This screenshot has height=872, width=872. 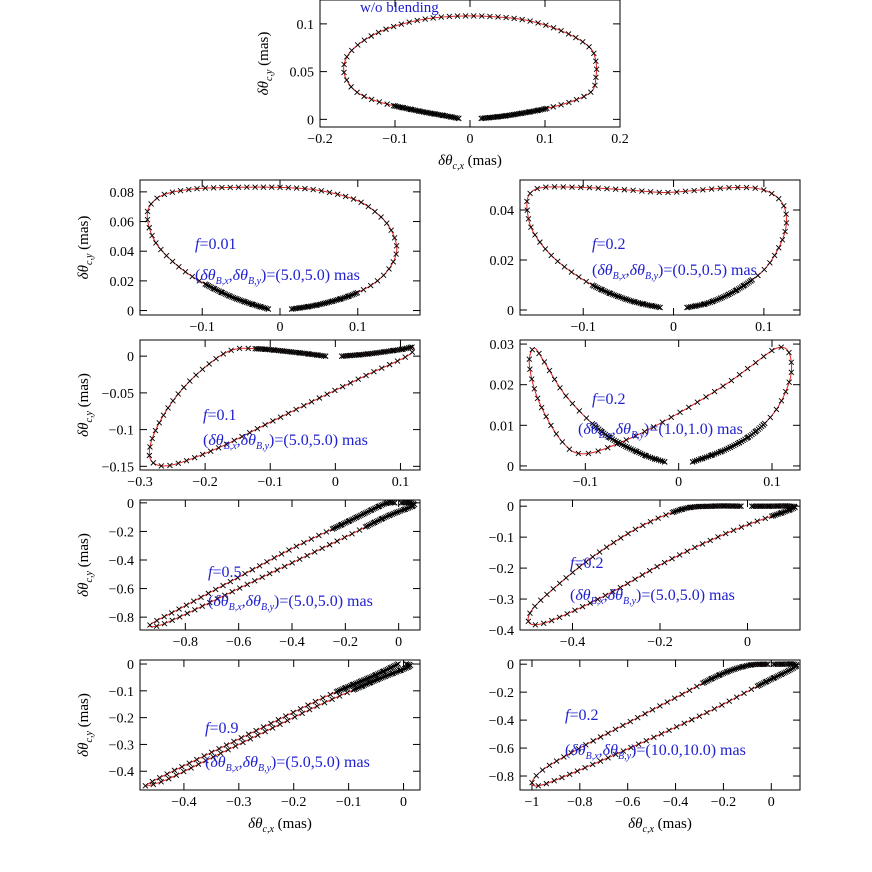 I want to click on x-tick-label: −0.8, so click(x=185, y=642).